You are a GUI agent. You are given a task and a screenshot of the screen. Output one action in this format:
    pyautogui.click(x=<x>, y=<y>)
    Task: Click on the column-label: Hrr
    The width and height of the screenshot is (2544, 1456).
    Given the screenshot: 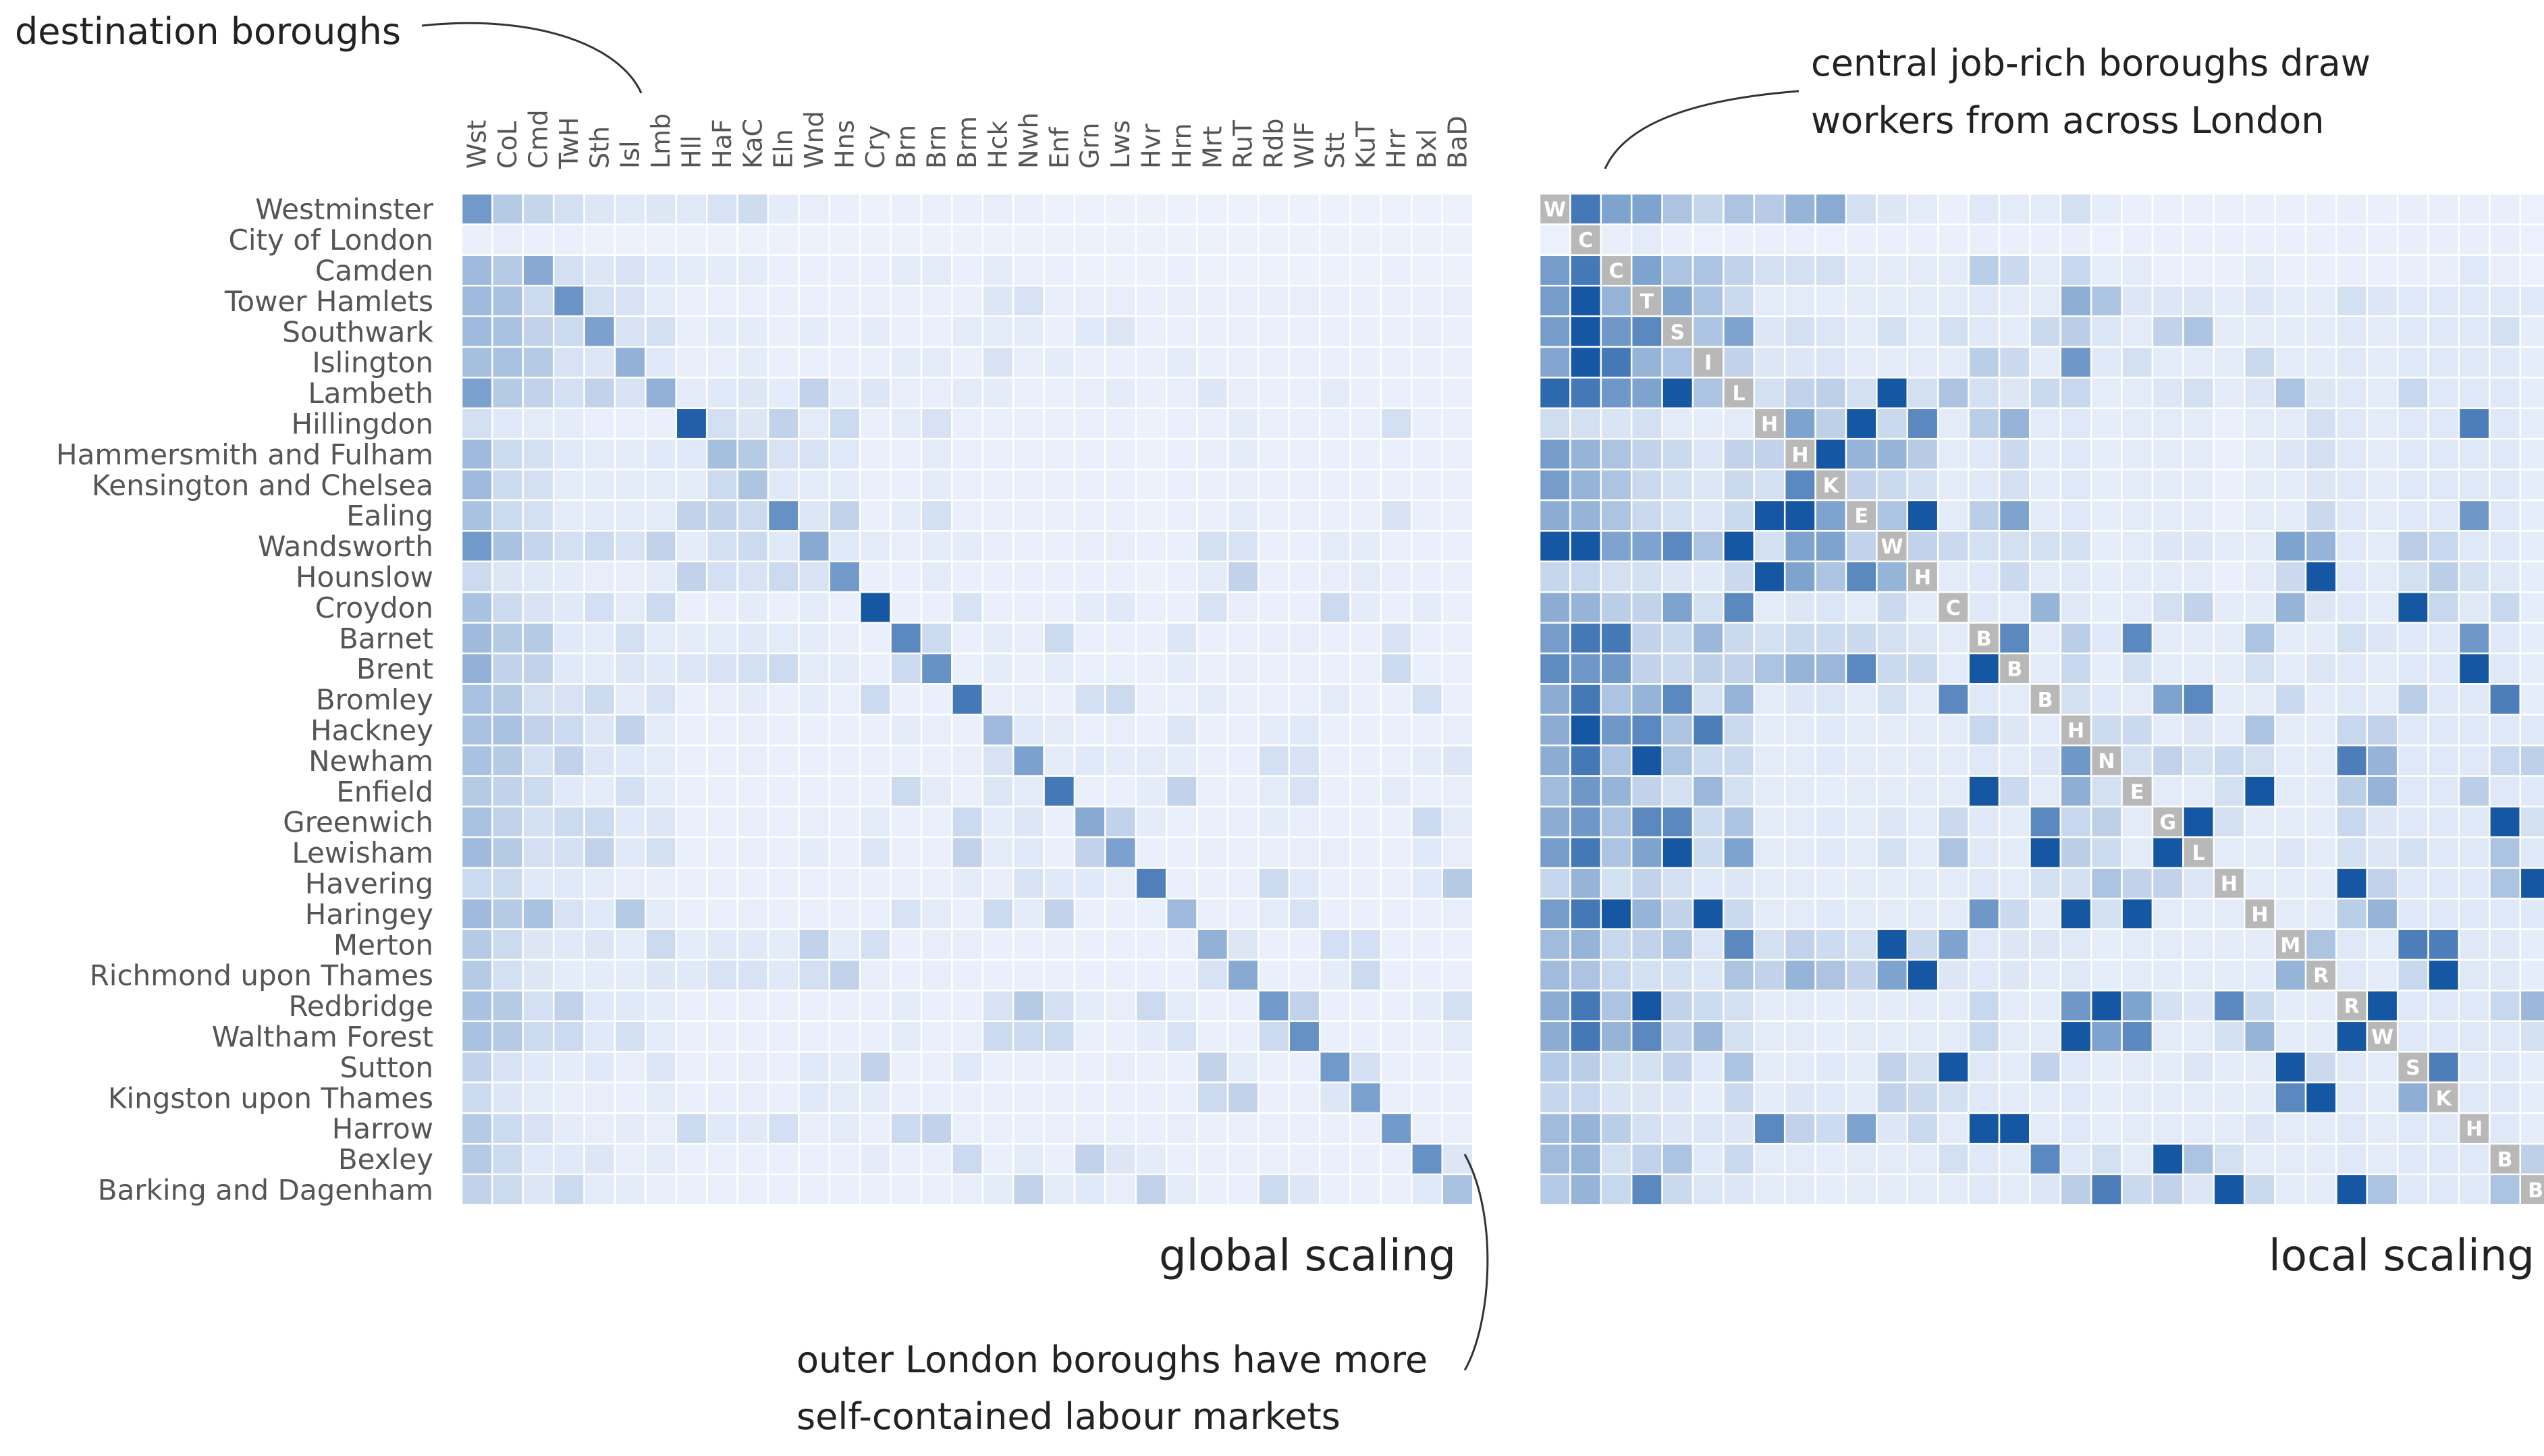 What is the action you would take?
    pyautogui.click(x=1396, y=148)
    